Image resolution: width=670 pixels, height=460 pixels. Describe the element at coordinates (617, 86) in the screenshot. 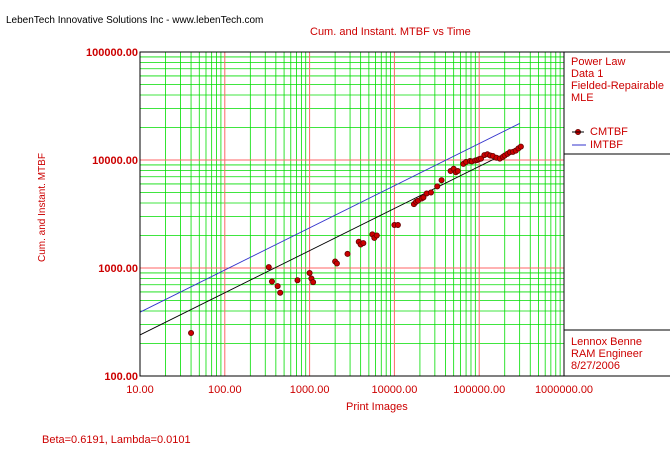

I see `legend-data-type: Fielded-Repairable` at that location.